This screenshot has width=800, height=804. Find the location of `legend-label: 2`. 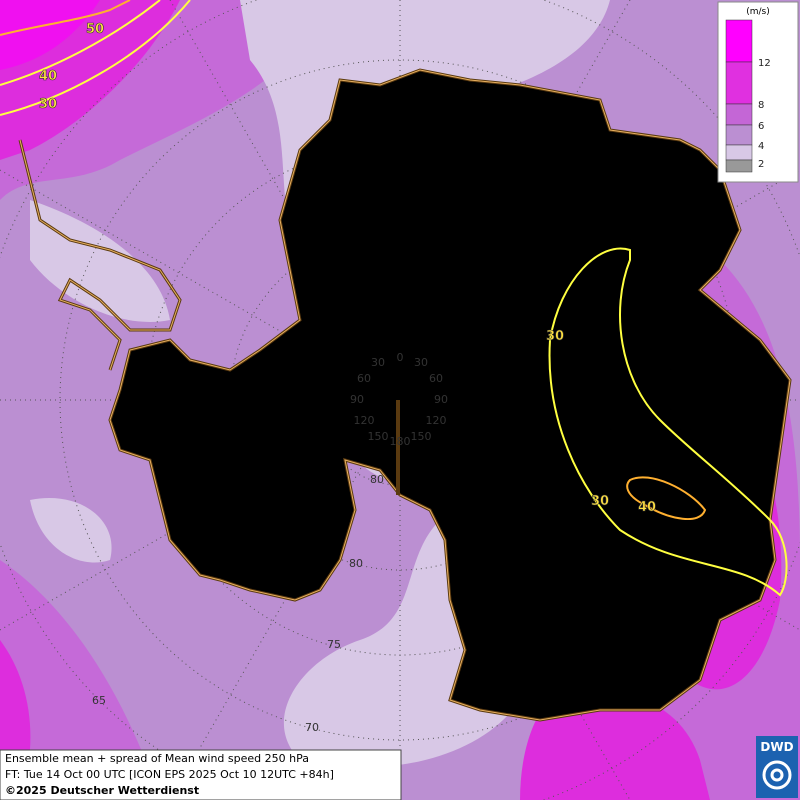

legend-label: 2 is located at coordinates (761, 164).